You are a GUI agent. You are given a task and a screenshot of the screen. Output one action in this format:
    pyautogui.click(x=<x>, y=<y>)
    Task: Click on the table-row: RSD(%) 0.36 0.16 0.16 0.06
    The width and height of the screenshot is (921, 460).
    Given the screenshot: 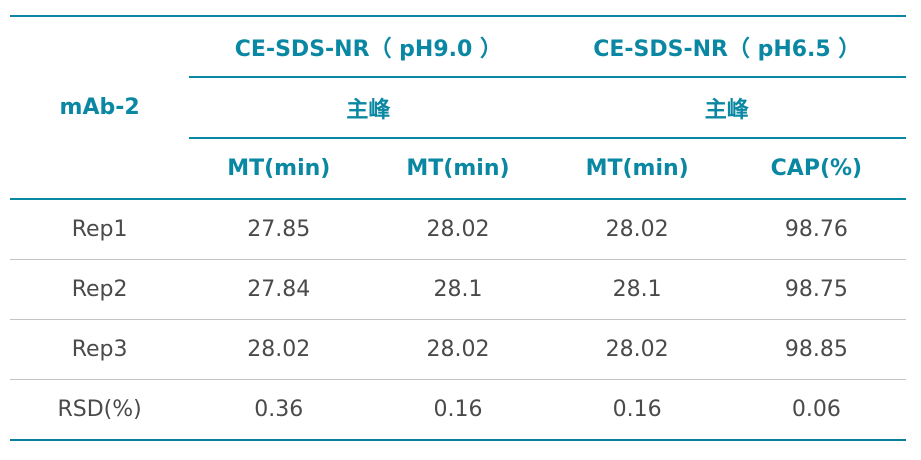 What is the action you would take?
    pyautogui.click(x=458, y=410)
    